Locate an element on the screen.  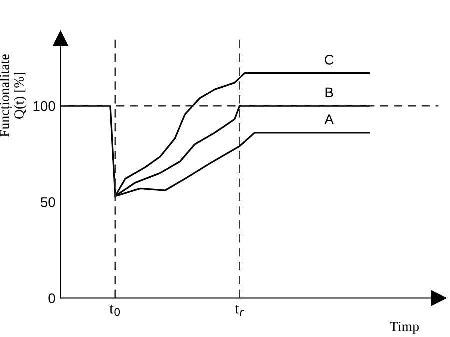
series-label: C is located at coordinates (329, 60).